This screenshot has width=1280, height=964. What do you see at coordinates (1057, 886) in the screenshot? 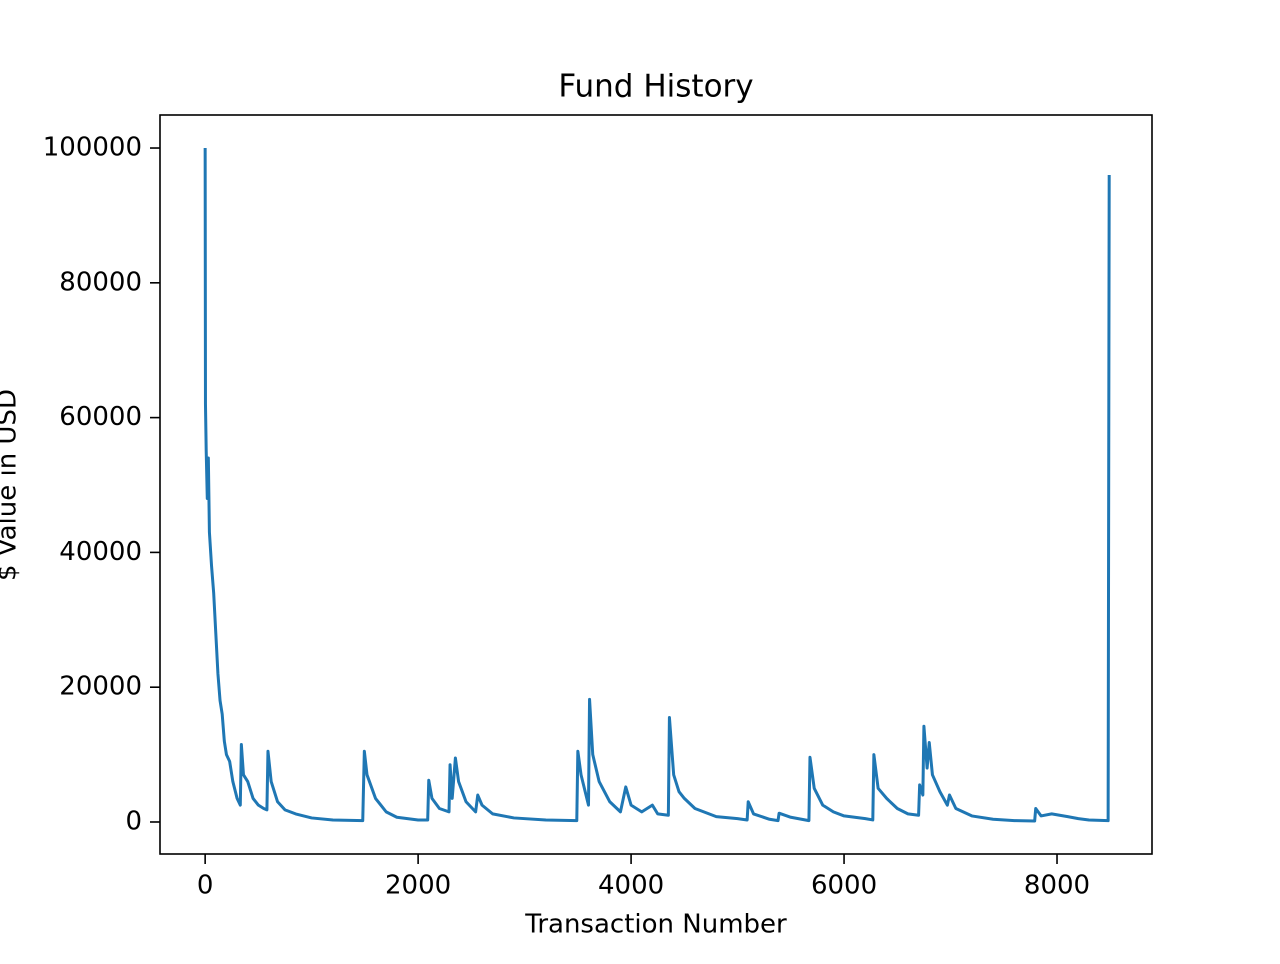
I see `x-tick-label: 8000` at bounding box center [1057, 886].